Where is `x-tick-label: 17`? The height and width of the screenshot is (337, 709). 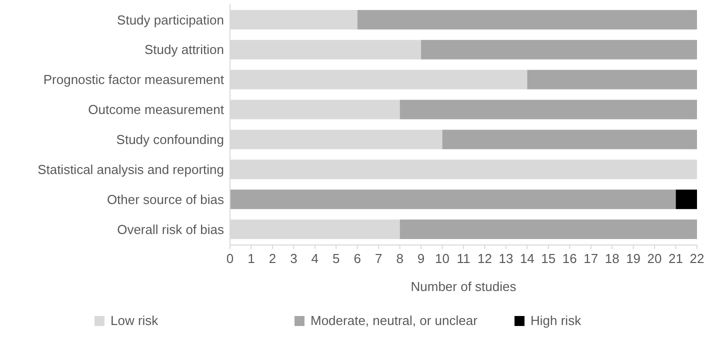
x-tick-label: 17 is located at coordinates (591, 258).